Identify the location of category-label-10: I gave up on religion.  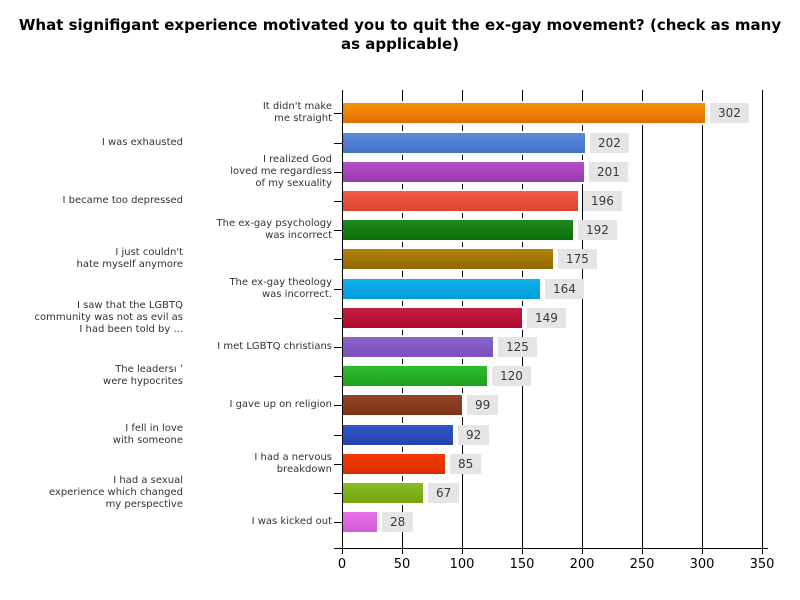
(280, 404).